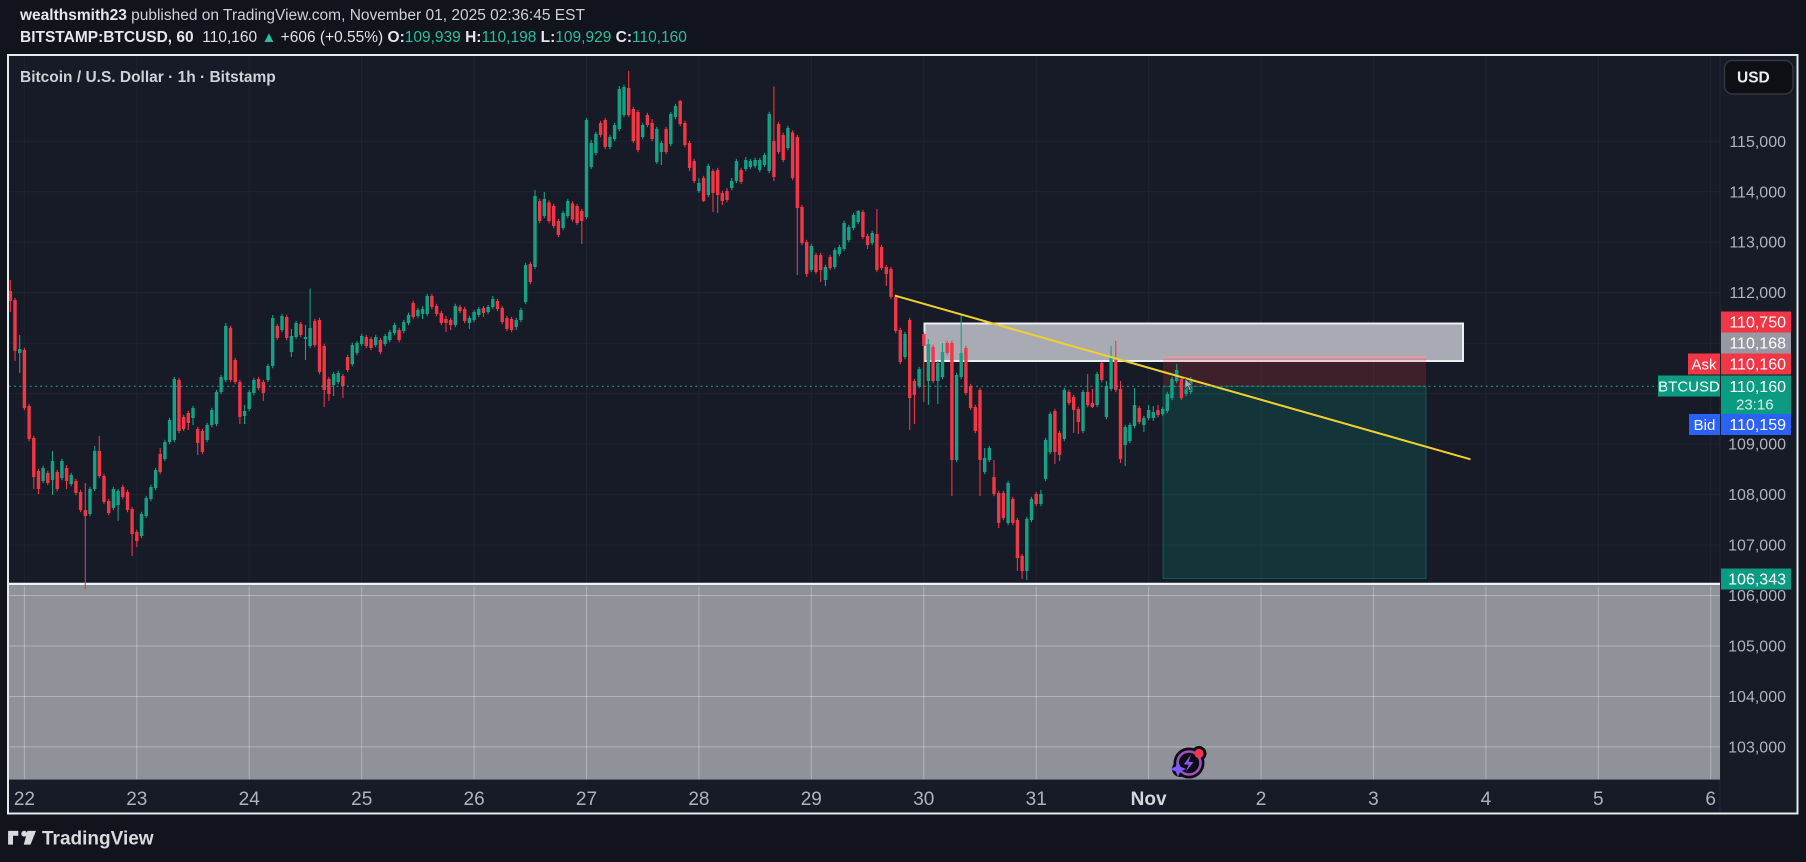  Describe the element at coordinates (1689, 387) in the screenshot. I see `svg-text: BTCUSD` at that location.